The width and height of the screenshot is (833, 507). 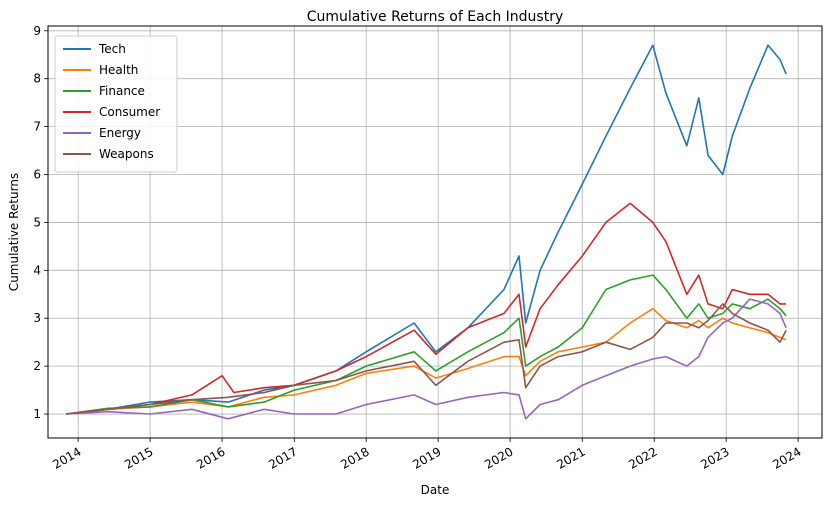 What do you see at coordinates (435, 490) in the screenshot?
I see `x-axis-label: Date` at bounding box center [435, 490].